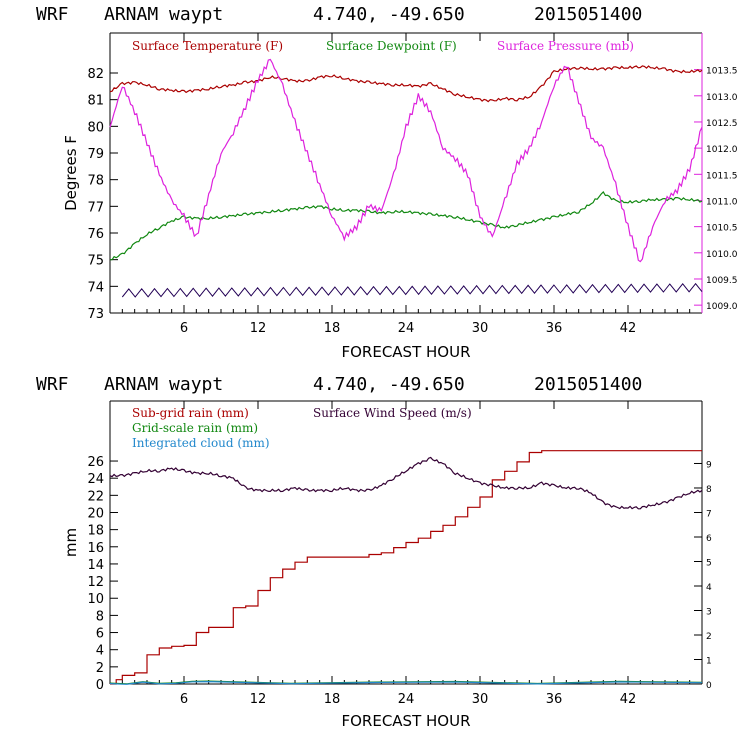  Describe the element at coordinates (95, 314) in the screenshot. I see `y-tick-label: 73` at that location.